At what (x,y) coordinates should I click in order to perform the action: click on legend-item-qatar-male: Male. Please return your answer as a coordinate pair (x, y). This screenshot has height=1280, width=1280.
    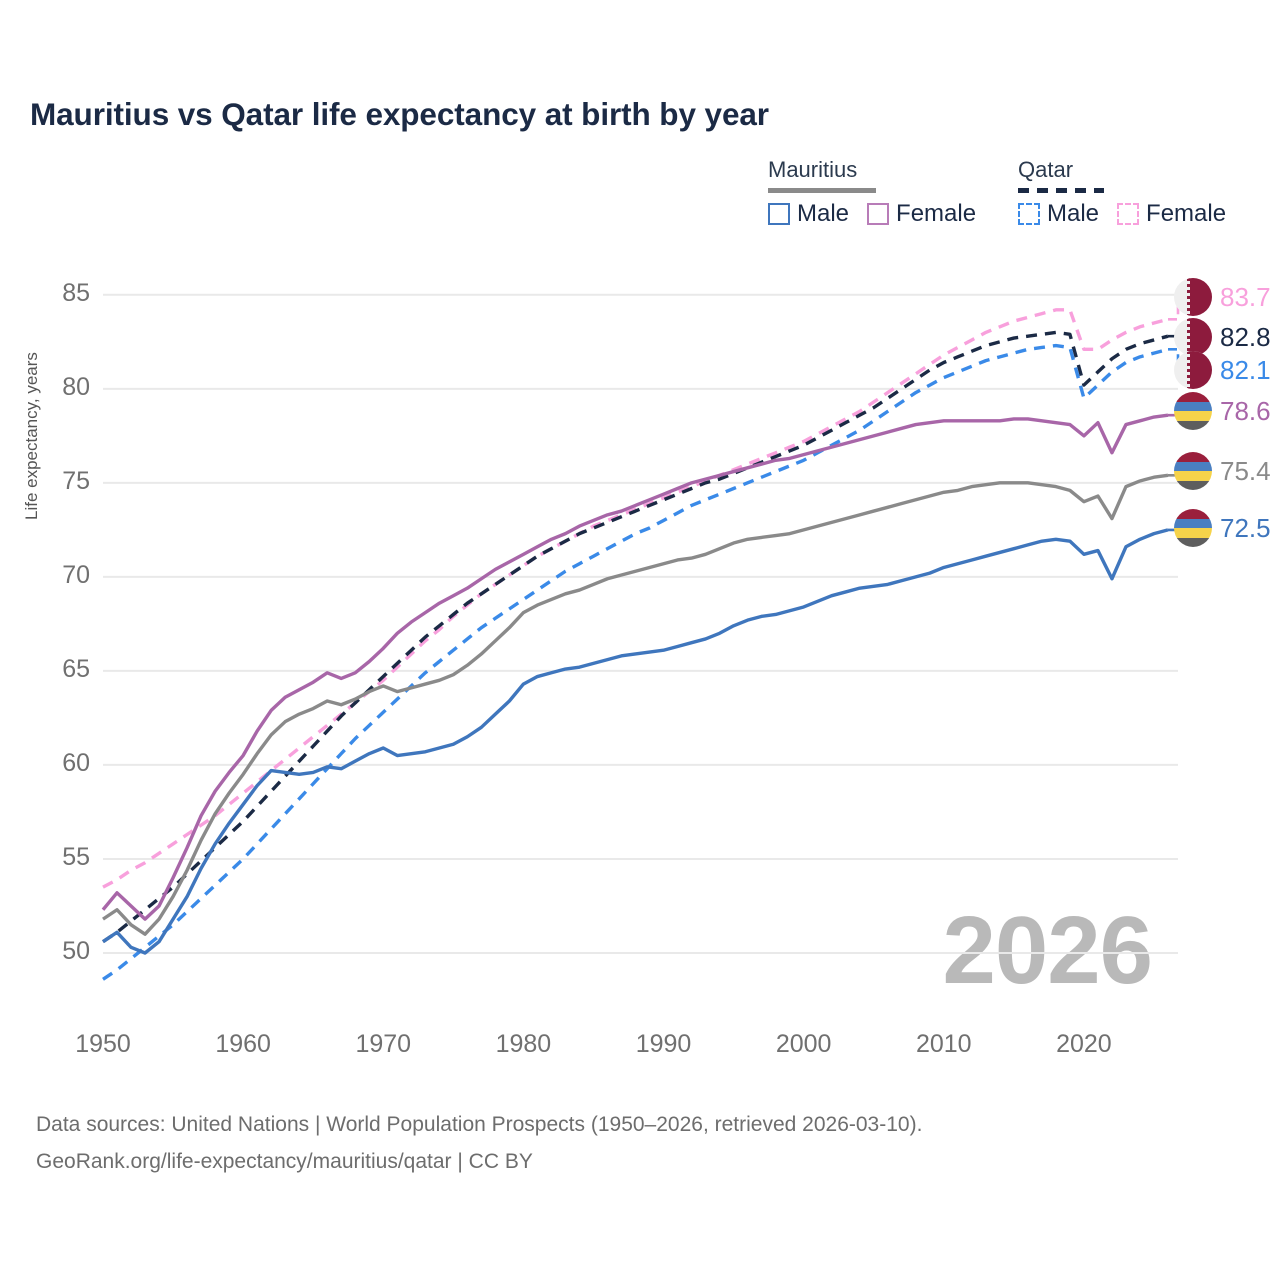
    Looking at the image, I should click on (1058, 214).